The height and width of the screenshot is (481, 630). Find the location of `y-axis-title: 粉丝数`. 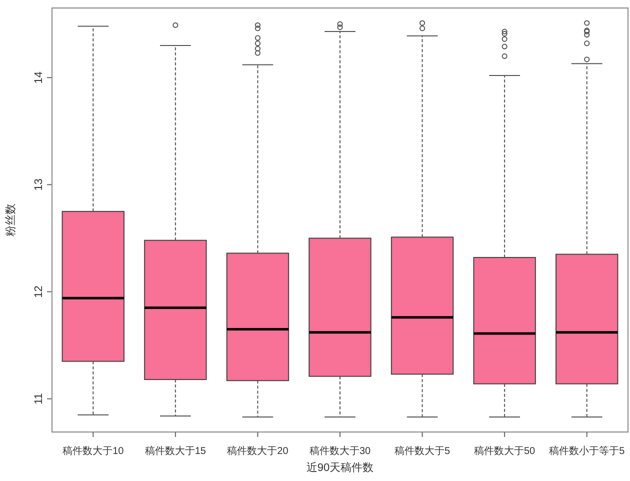

y-axis-title: 粉丝数 is located at coordinates (10, 220).